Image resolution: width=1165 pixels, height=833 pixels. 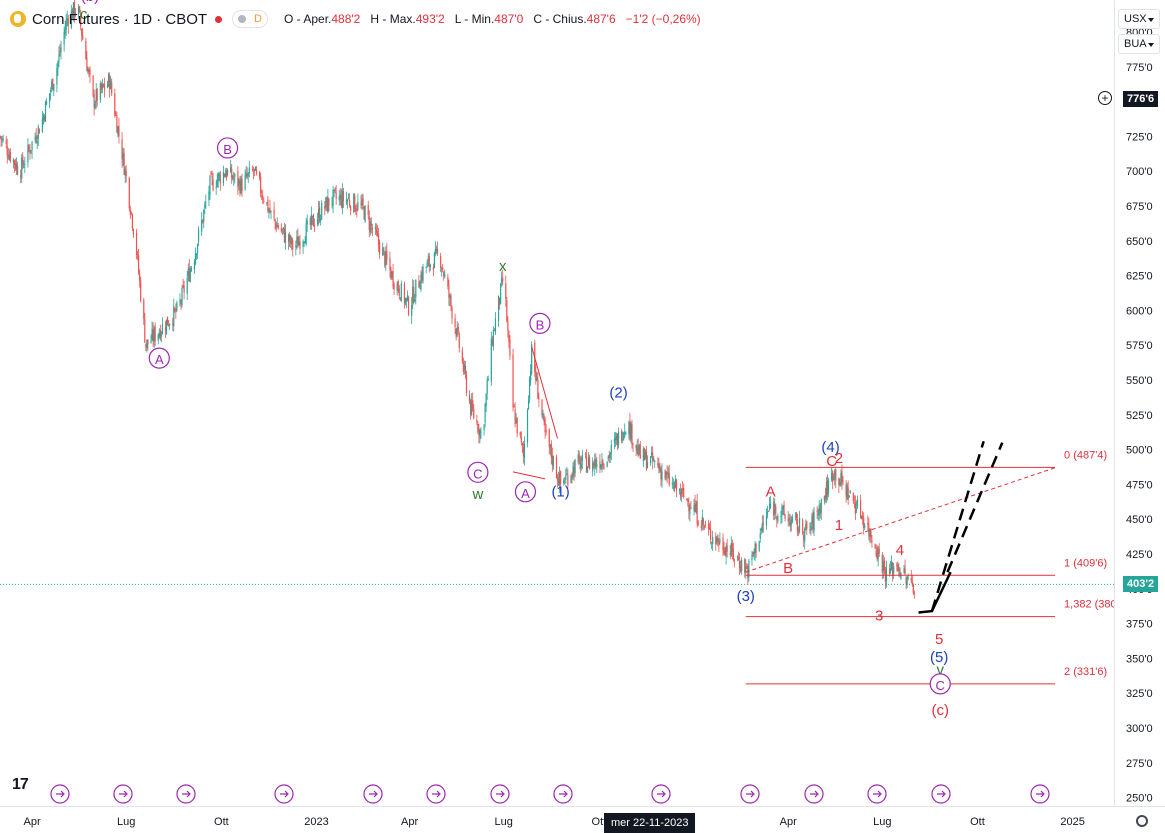 I want to click on wave-label: 1, so click(x=839, y=525).